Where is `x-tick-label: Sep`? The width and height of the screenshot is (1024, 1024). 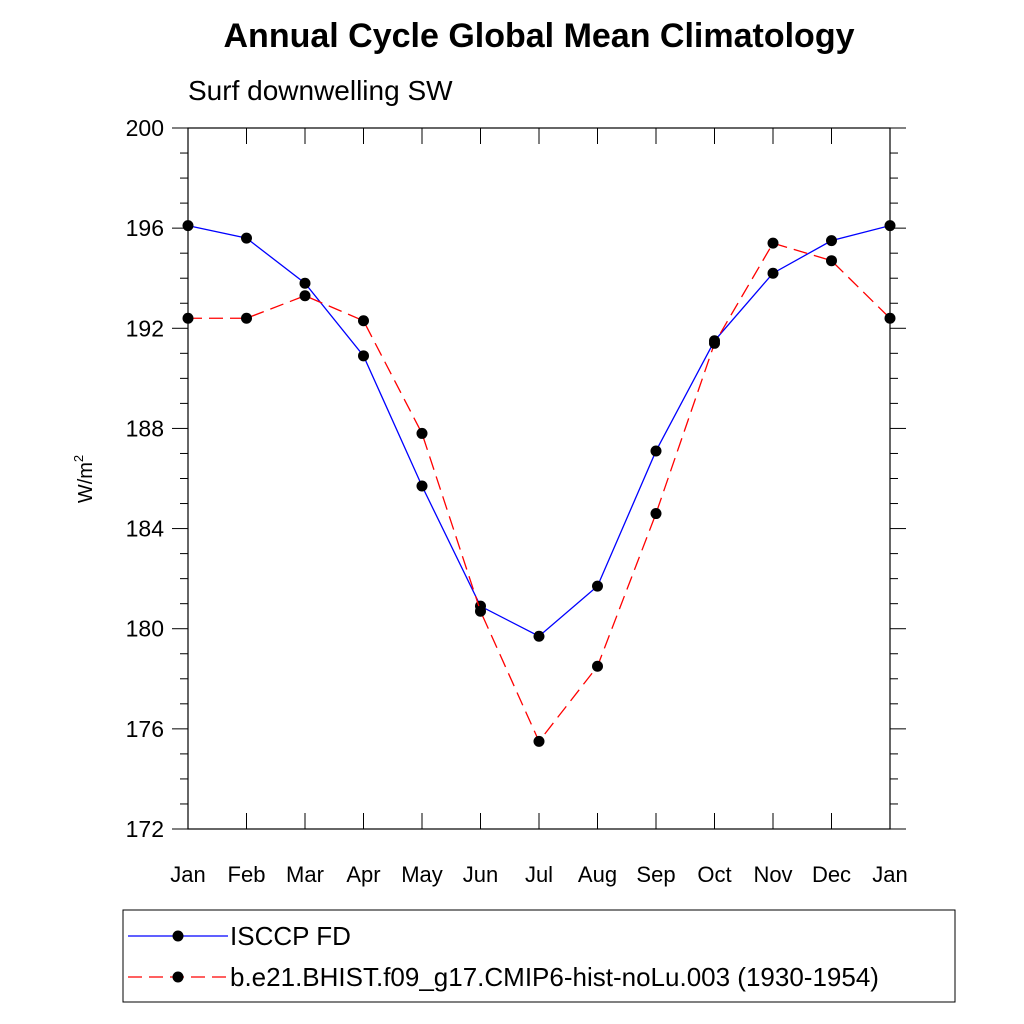 x-tick-label: Sep is located at coordinates (655, 874).